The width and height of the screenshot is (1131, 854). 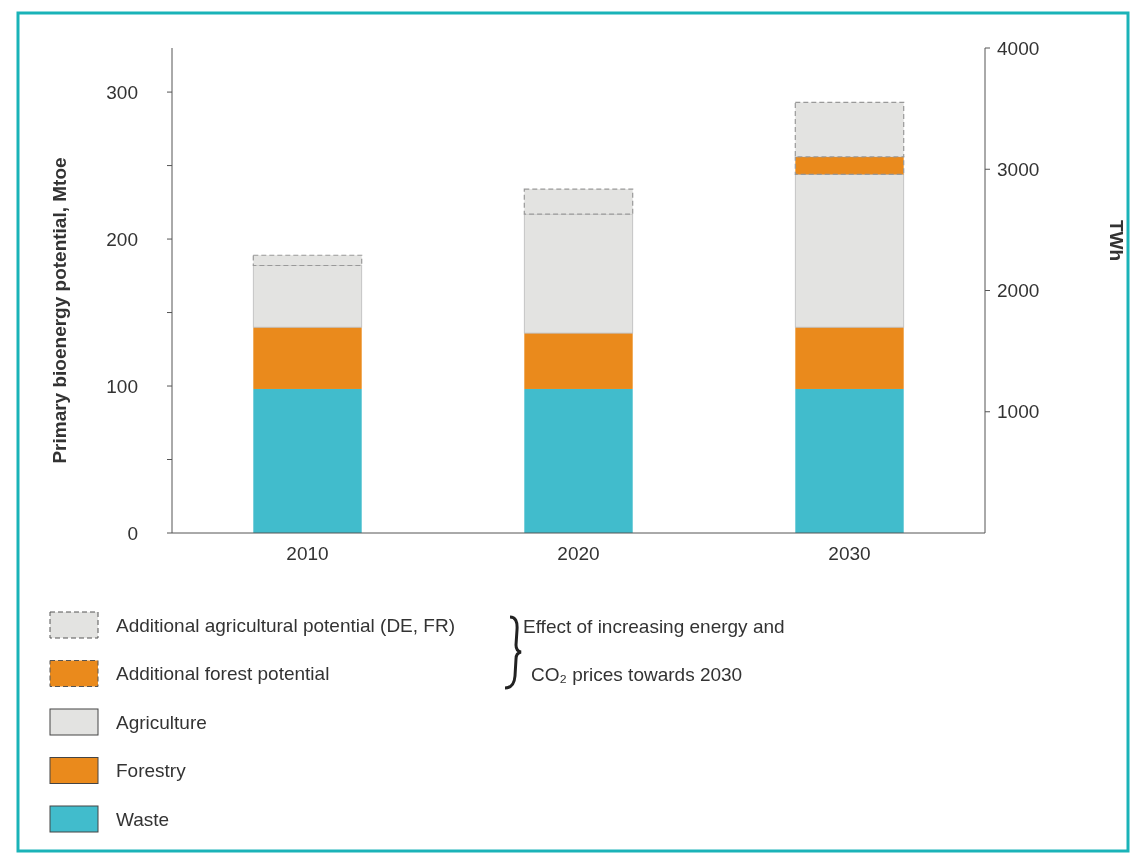 What do you see at coordinates (1018, 169) in the screenshot?
I see `y2-tick-label: 3000` at bounding box center [1018, 169].